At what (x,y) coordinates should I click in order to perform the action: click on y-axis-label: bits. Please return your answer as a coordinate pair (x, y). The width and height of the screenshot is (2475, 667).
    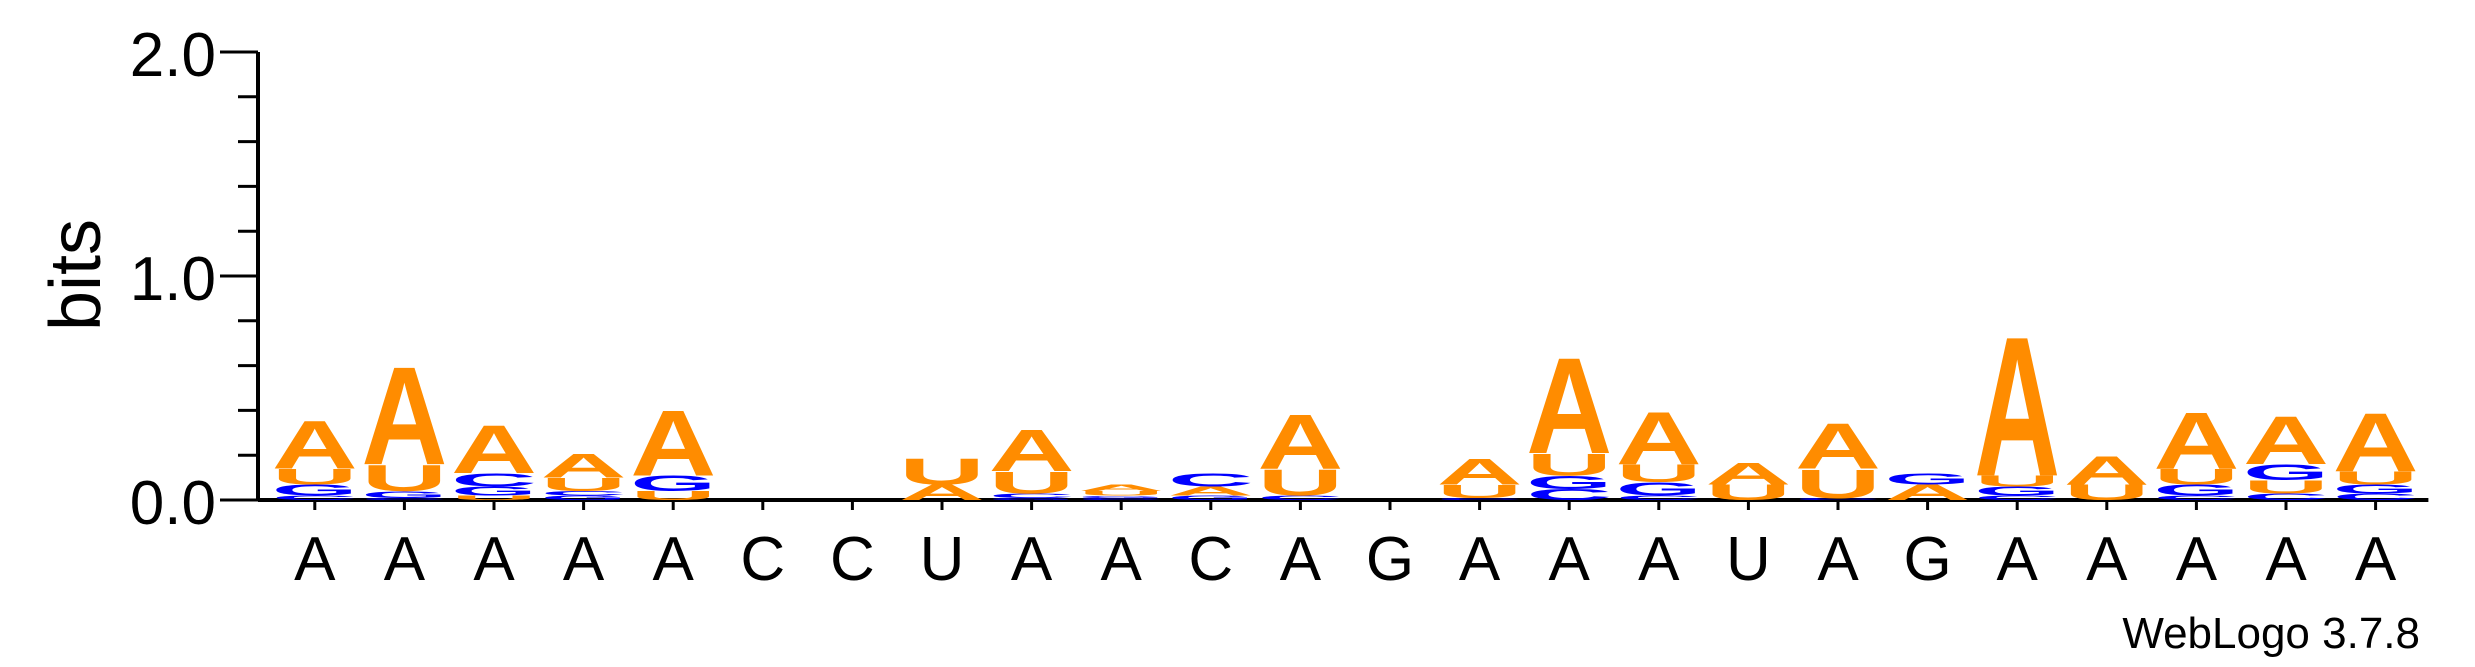
    Looking at the image, I should click on (76, 275).